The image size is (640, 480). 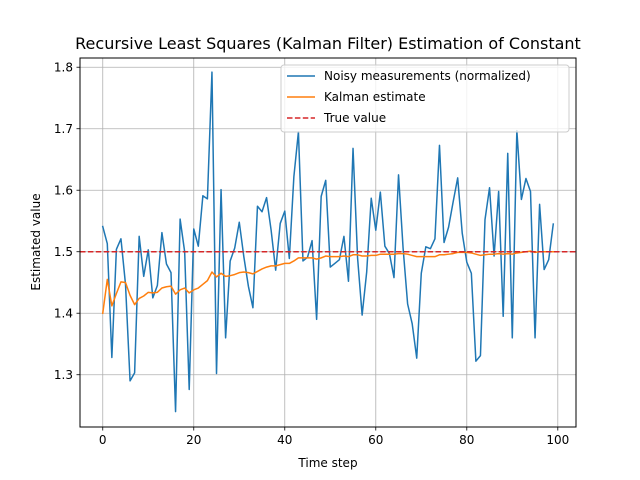 I want to click on x-tick-label: 100, so click(x=557, y=440).